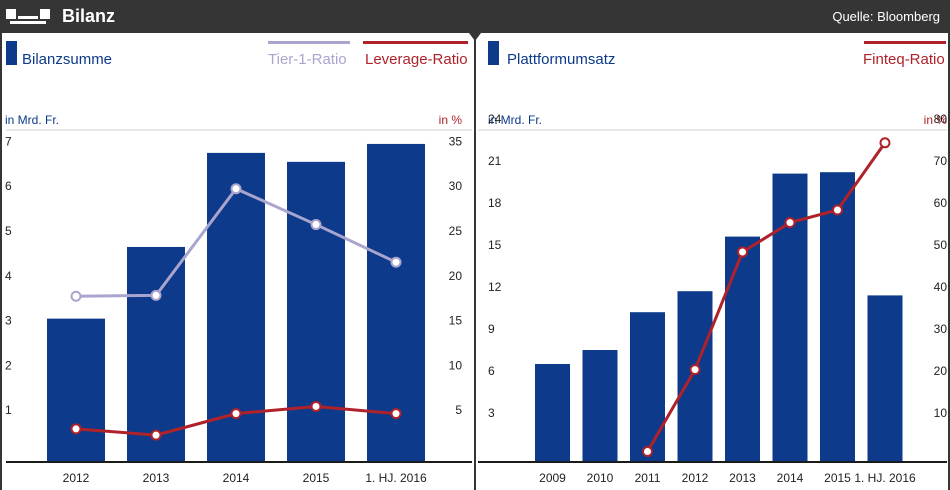 The height and width of the screenshot is (490, 950). Describe the element at coordinates (941, 161) in the screenshot. I see `y-tick-right: 70` at that location.